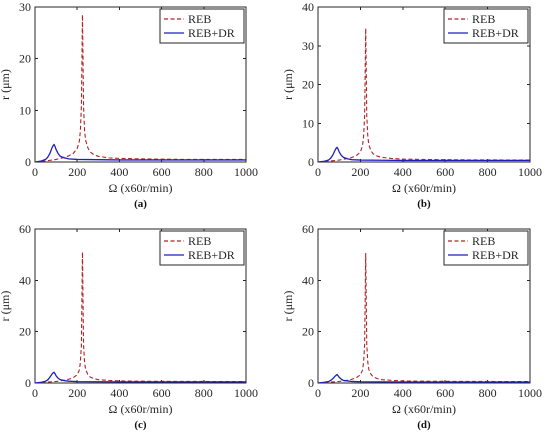 This screenshot has width=550, height=436. Describe the element at coordinates (424, 204) in the screenshot. I see `panel-label: (b)` at that location.